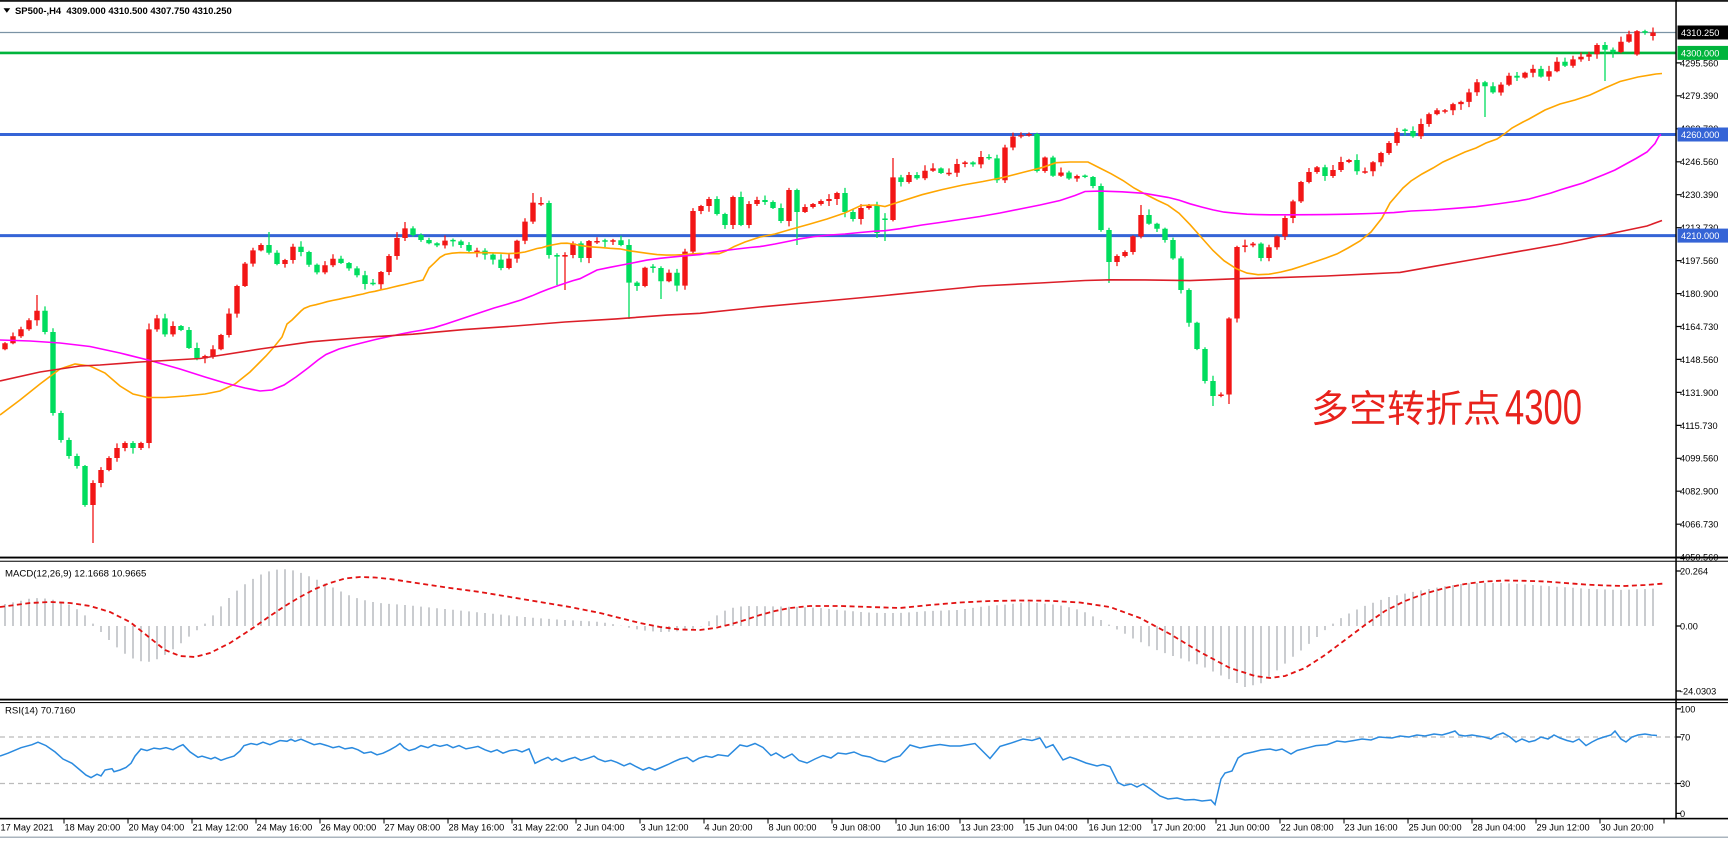 The width and height of the screenshot is (1728, 841). What do you see at coordinates (987, 828) in the screenshot?
I see `svg-text: 13 Jun 23:00` at bounding box center [987, 828].